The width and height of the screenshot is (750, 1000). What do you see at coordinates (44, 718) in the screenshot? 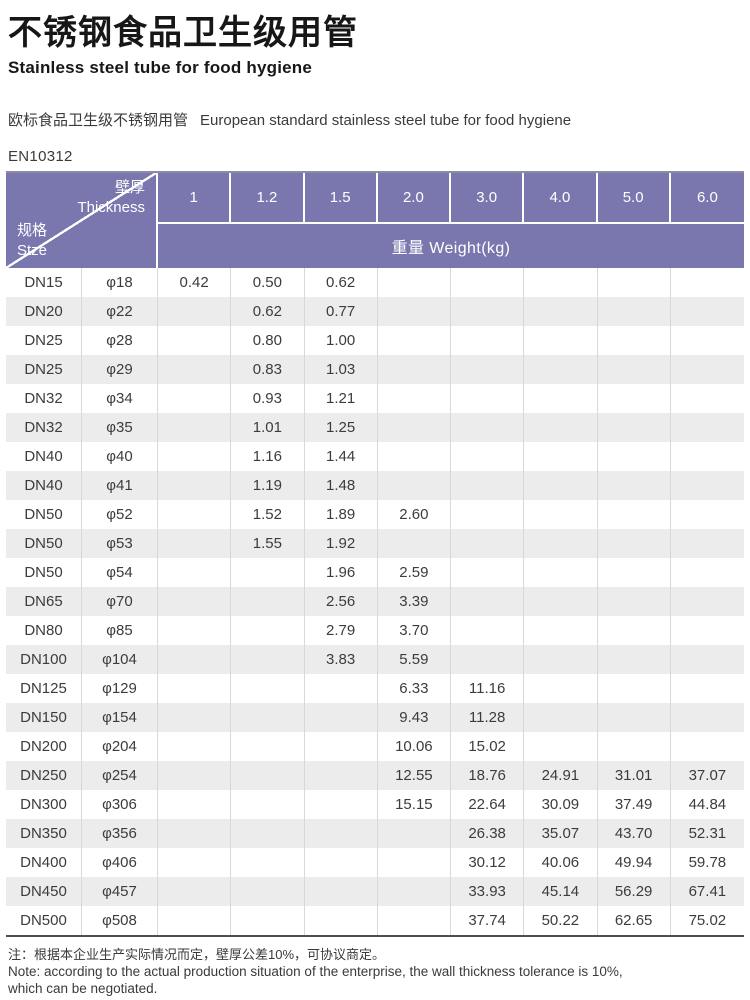
I see `spec-dn-cell: DN150` at bounding box center [44, 718].